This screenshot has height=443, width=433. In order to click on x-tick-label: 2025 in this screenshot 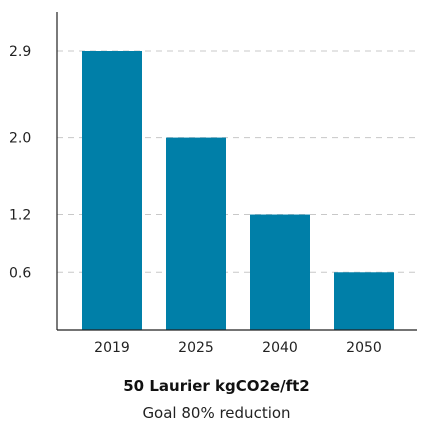, I will do `click(196, 348)`.